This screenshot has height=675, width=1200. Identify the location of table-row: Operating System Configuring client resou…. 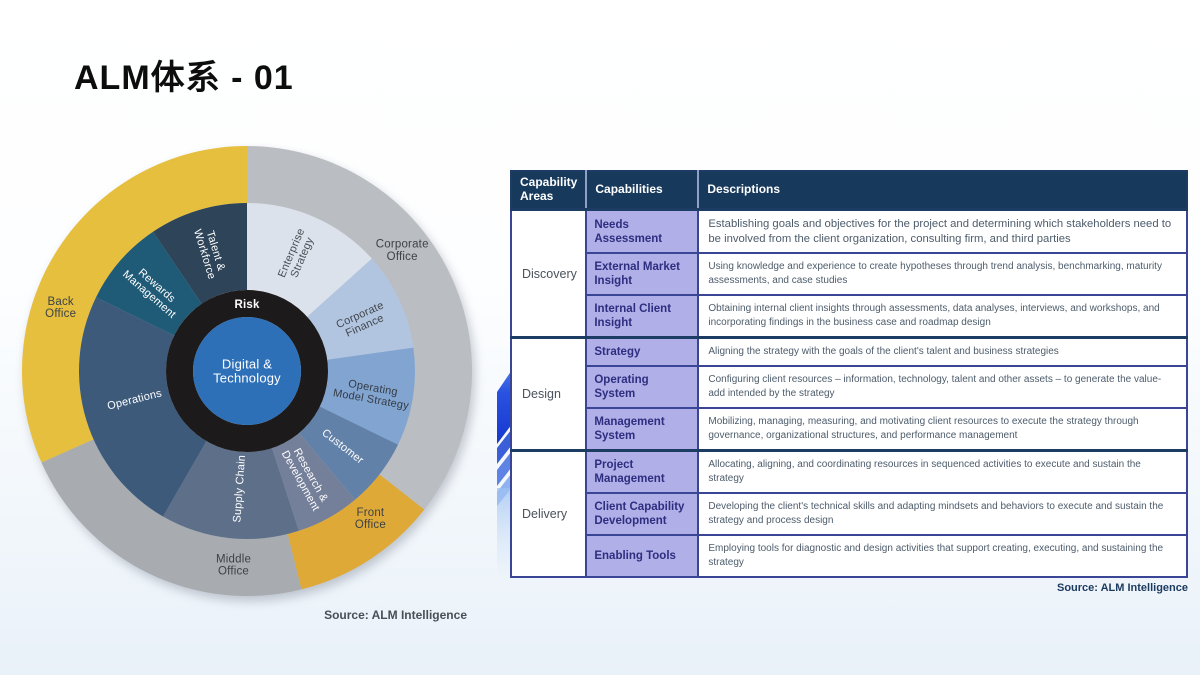
(849, 387).